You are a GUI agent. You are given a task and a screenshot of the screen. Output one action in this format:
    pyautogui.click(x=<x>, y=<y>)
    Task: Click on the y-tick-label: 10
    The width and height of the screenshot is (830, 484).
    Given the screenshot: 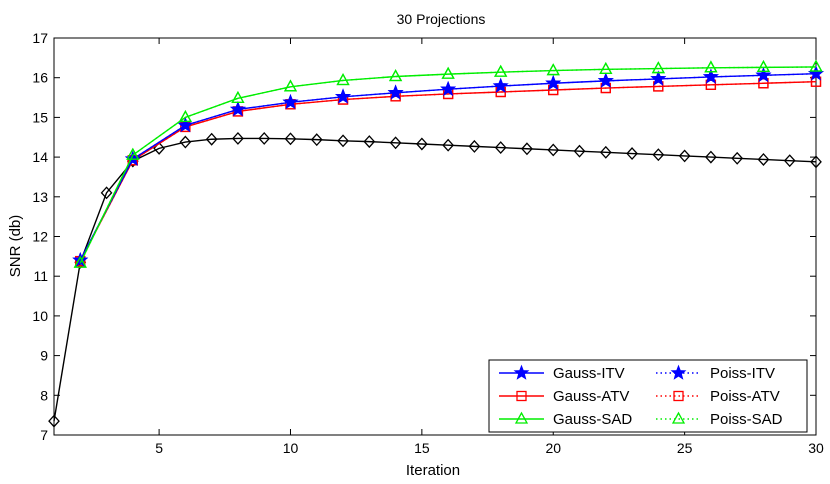 What is the action you would take?
    pyautogui.click(x=40, y=316)
    